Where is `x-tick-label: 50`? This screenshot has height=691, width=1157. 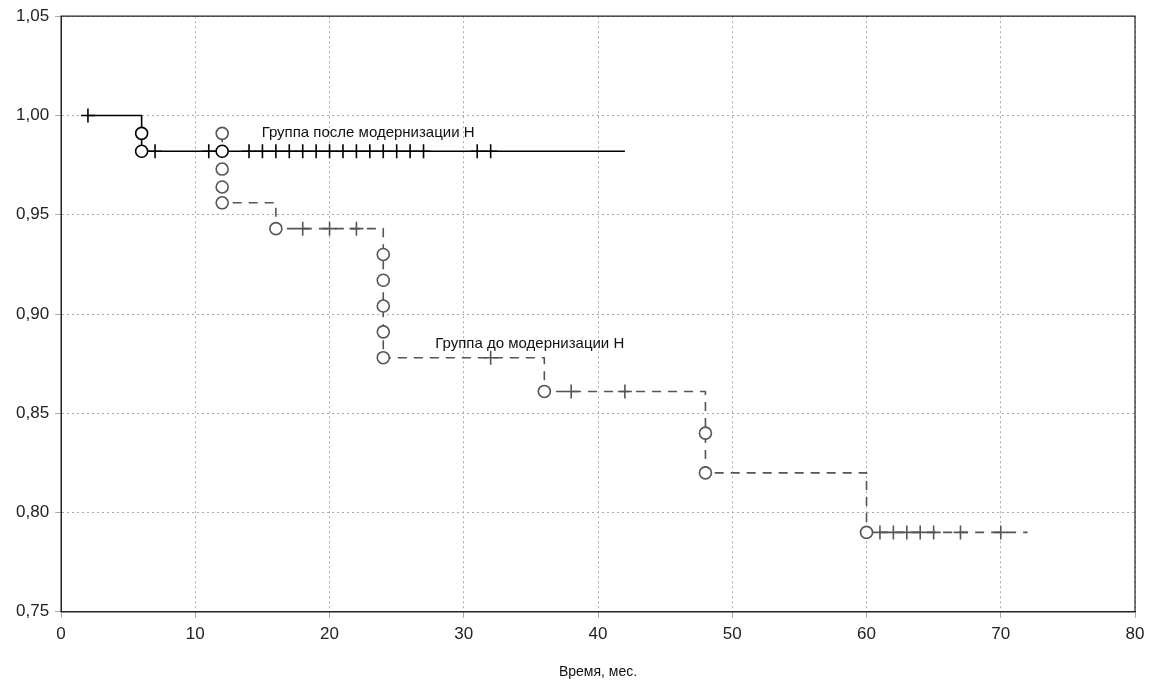
x-tick-label: 50 is located at coordinates (732, 633).